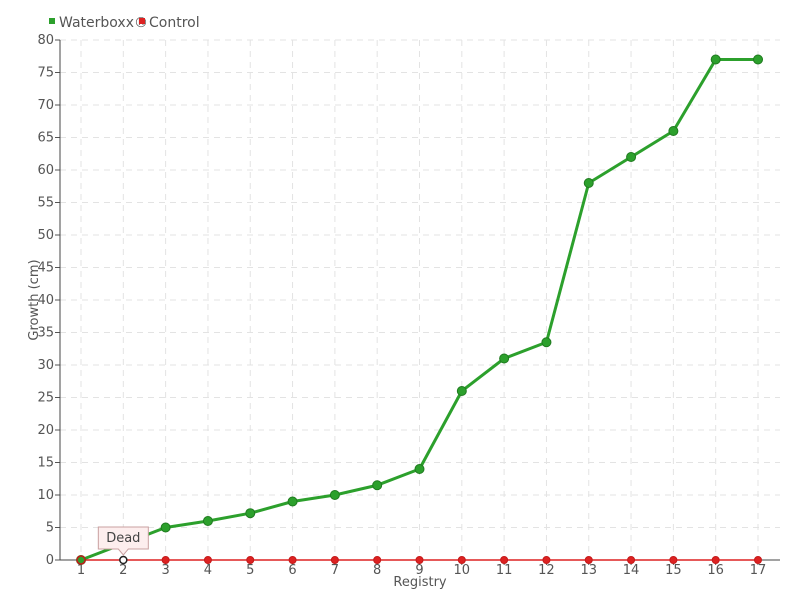 This screenshot has width=800, height=600. I want to click on x-tick-label: 8, so click(377, 570).